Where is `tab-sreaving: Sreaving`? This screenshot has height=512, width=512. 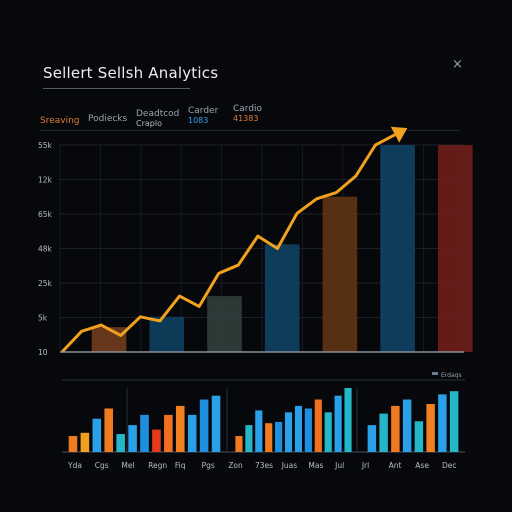 tab-sreaving: Sreaving is located at coordinates (60, 121).